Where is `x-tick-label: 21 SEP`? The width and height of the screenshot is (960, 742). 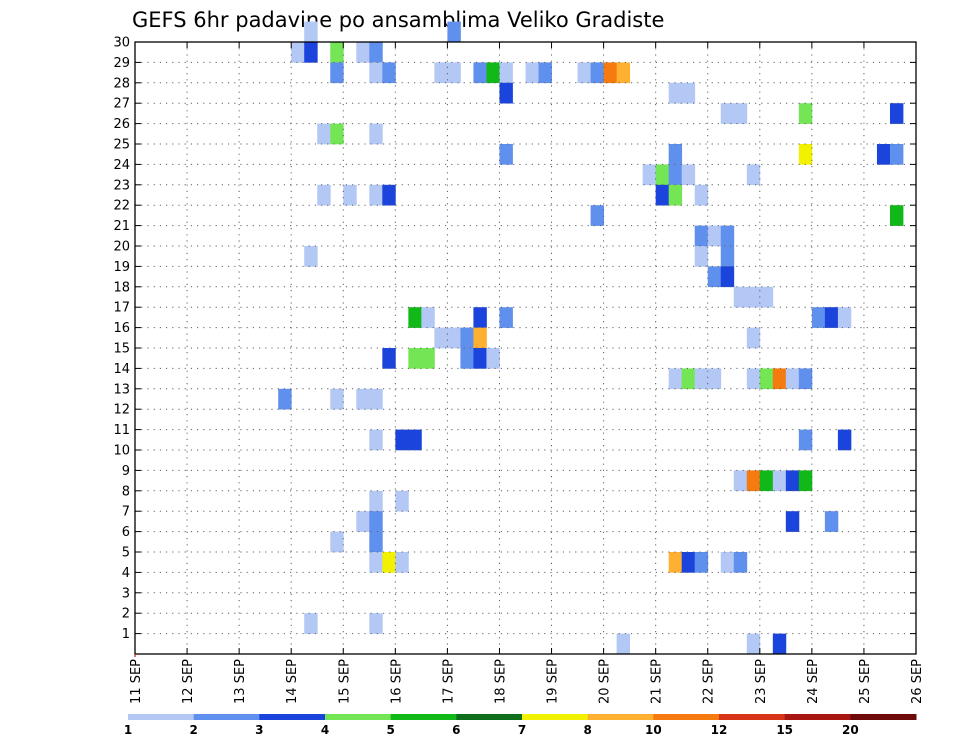
x-tick-label: 21 SEP is located at coordinates (657, 681).